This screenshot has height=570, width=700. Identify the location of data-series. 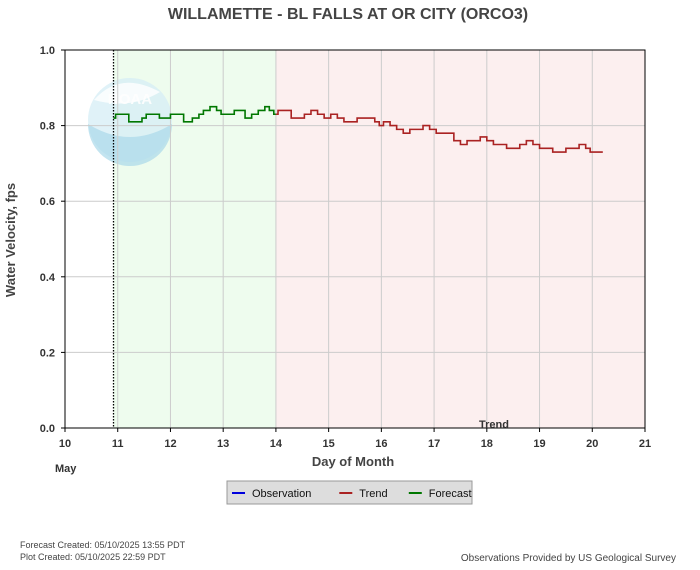
(358, 129).